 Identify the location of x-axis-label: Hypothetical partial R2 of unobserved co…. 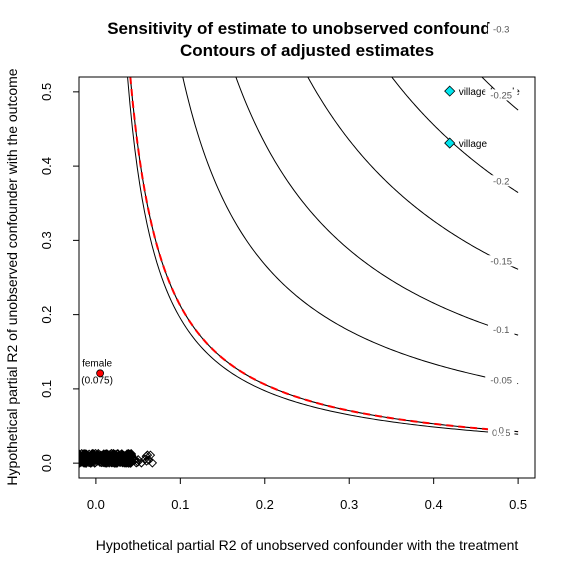
(307, 545).